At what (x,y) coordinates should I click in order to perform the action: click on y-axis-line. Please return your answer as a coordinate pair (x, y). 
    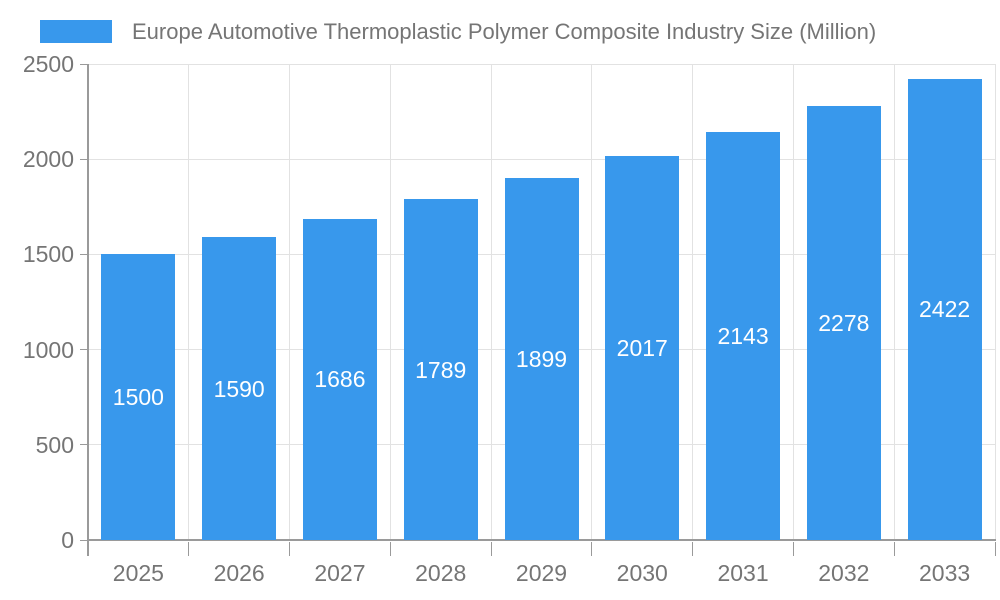
    Looking at the image, I should click on (88, 310).